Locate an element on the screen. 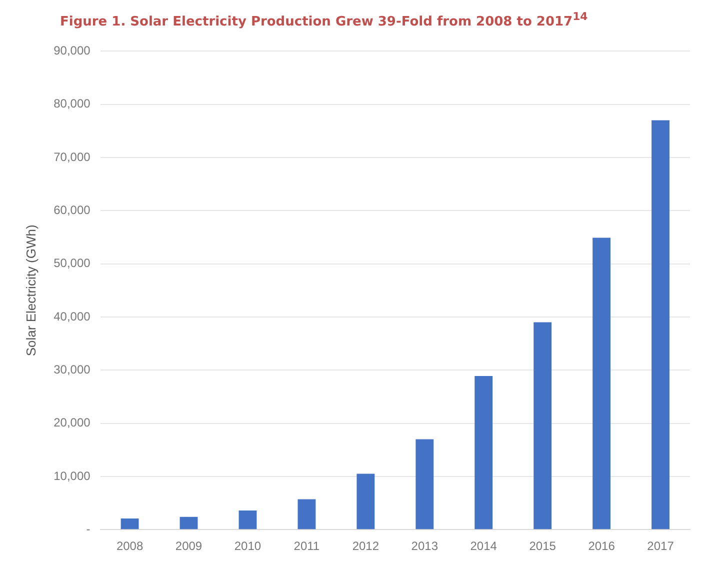 Image resolution: width=707 pixels, height=576 pixels. x-tick-label: 2013 is located at coordinates (424, 546).